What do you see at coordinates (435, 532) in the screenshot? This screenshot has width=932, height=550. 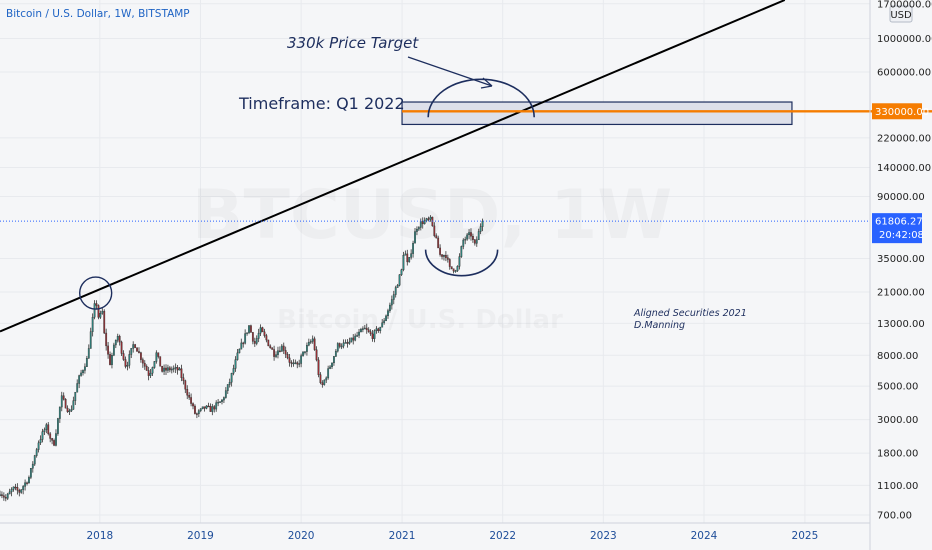 I see `time-axis: 2018 2019 2020 2021 2022 2023 2024 2025` at bounding box center [435, 532].